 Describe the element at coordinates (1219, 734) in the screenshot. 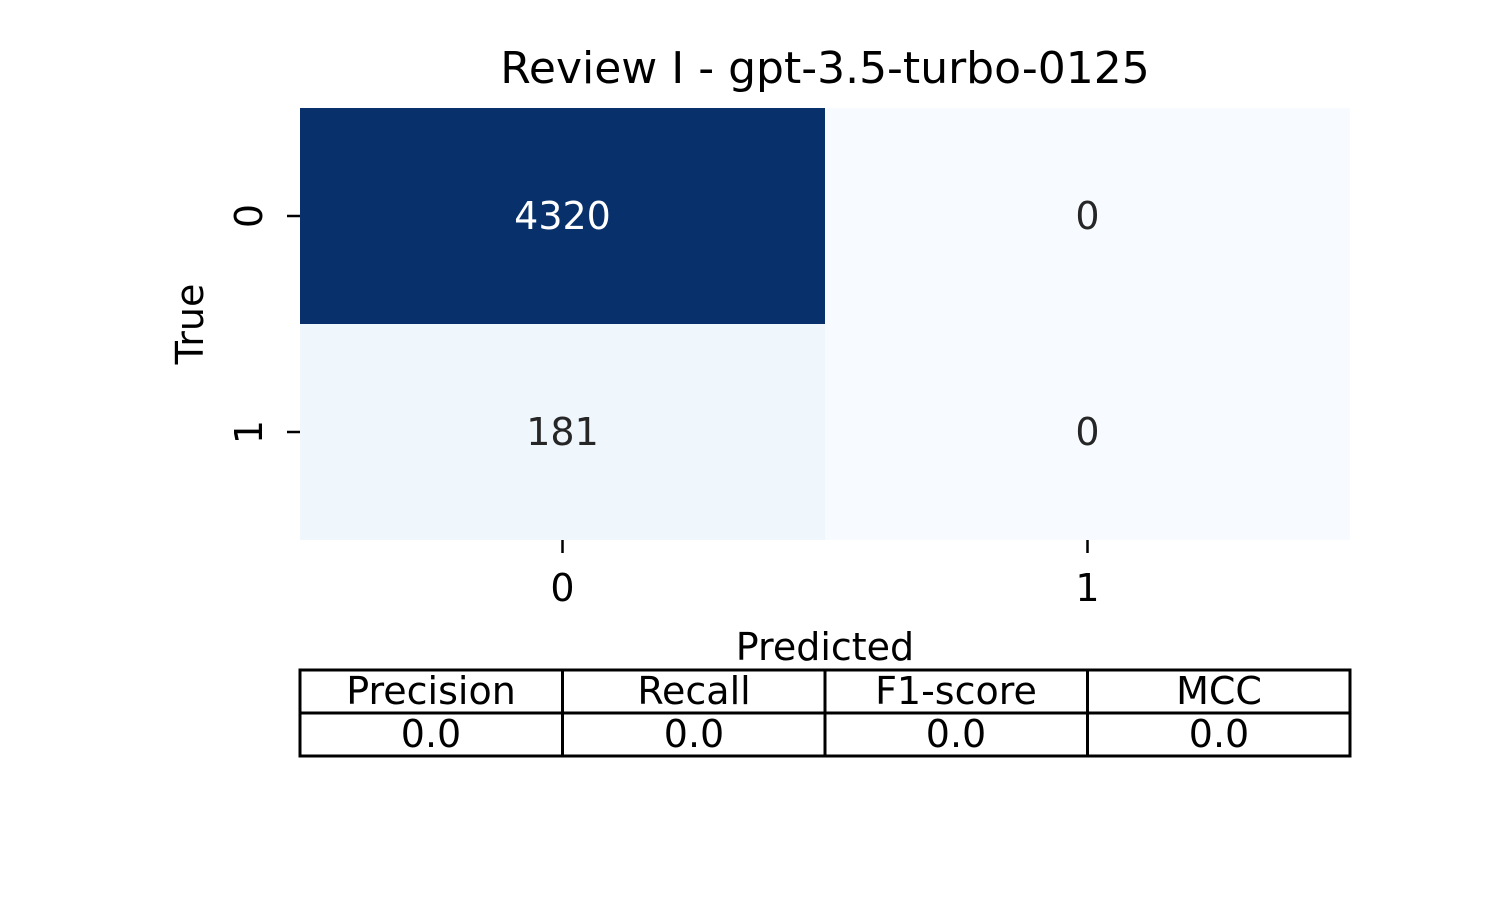

I see `table-value-mcc: 0.0` at that location.